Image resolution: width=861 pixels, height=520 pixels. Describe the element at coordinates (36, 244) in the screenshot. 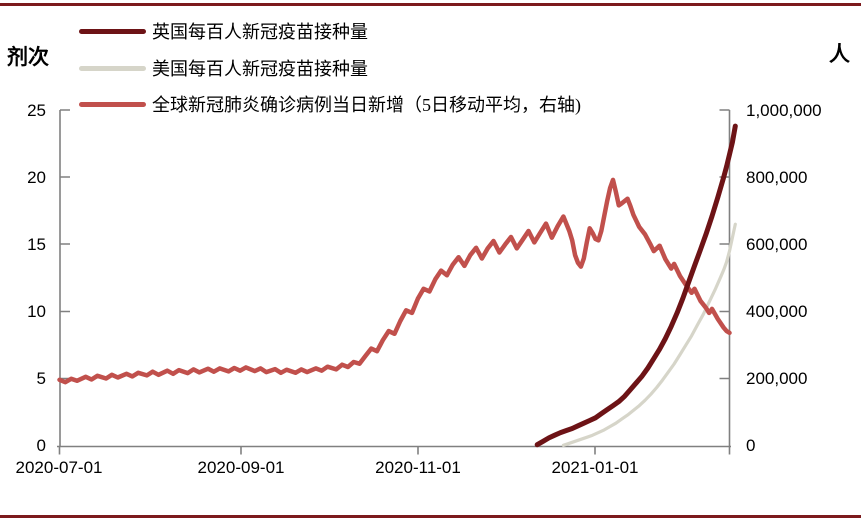

I see `left-axis-tick-15: 15` at that location.